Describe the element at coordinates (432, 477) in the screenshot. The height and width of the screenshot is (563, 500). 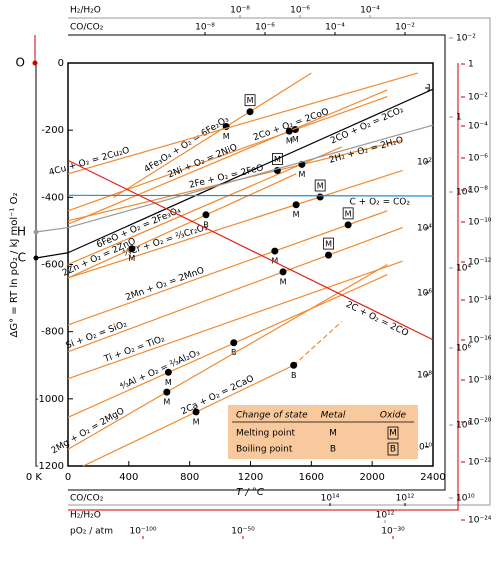
I see `x-tick-label: 2400` at that location.